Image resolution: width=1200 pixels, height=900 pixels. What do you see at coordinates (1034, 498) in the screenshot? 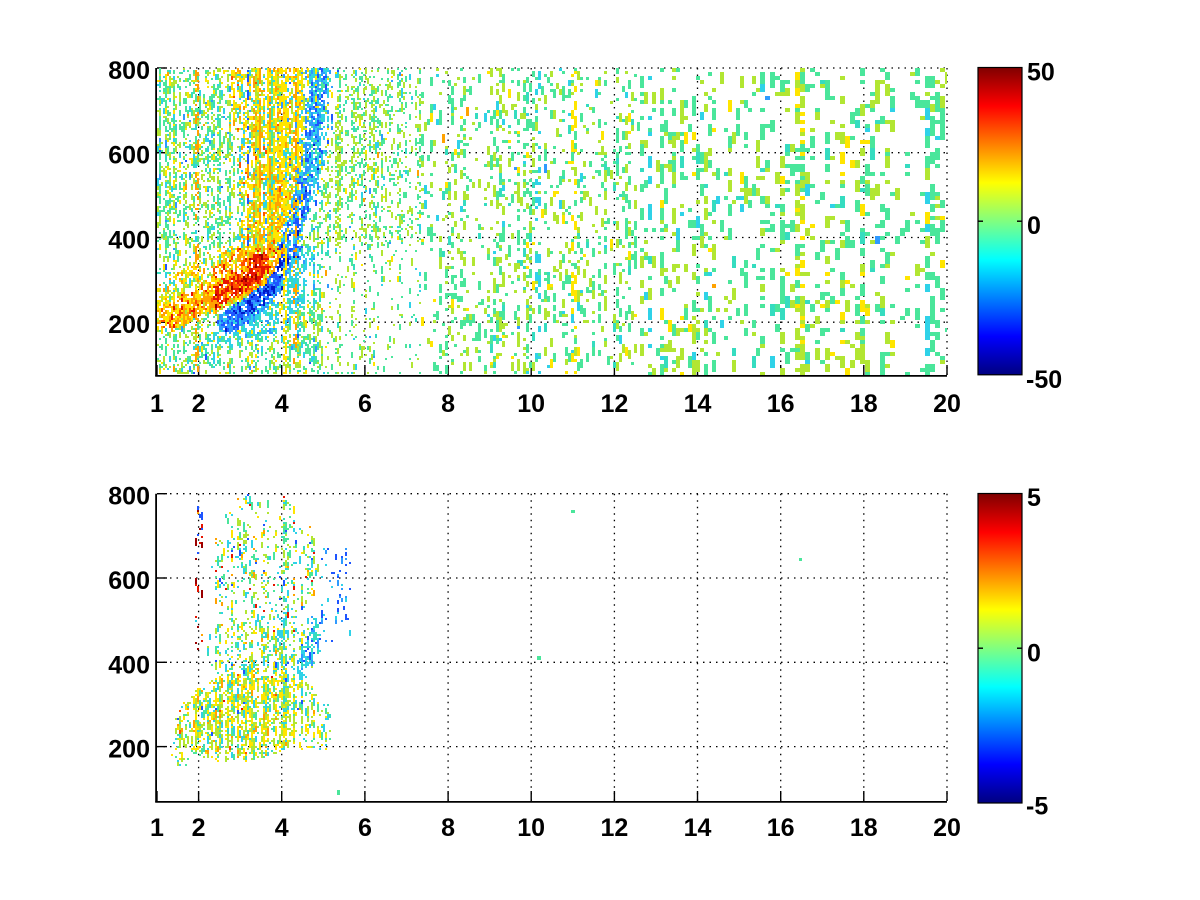
I see `svg-text: 5` at bounding box center [1034, 498].